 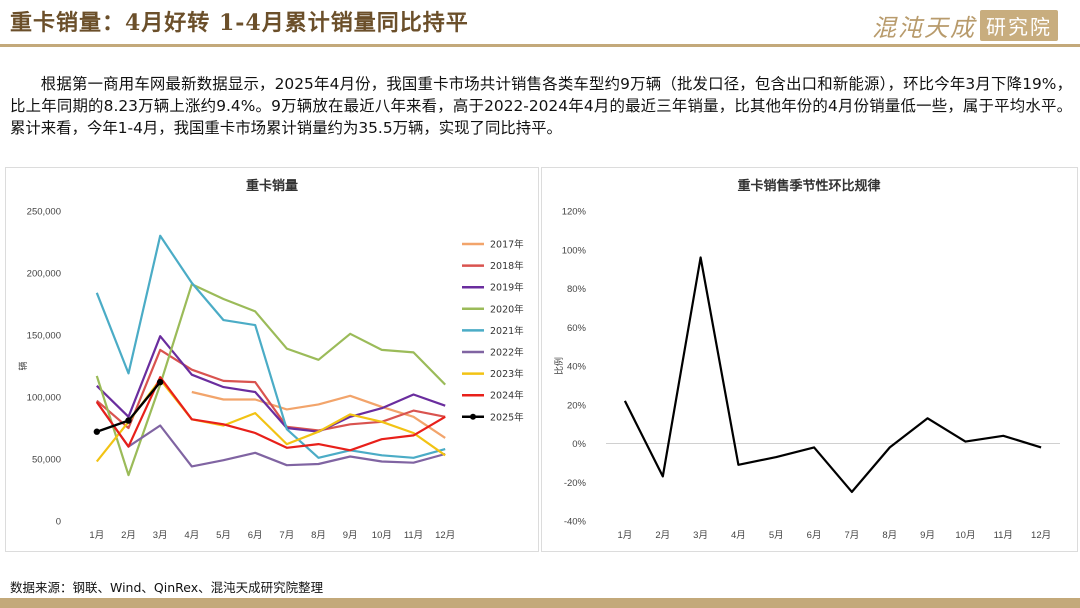 I want to click on series-line-2020年, so click(x=270, y=380).